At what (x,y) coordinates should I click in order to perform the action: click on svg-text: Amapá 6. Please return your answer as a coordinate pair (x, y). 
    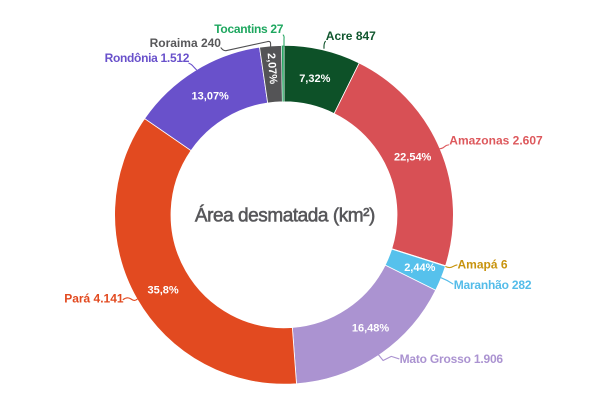
    Looking at the image, I should click on (483, 265).